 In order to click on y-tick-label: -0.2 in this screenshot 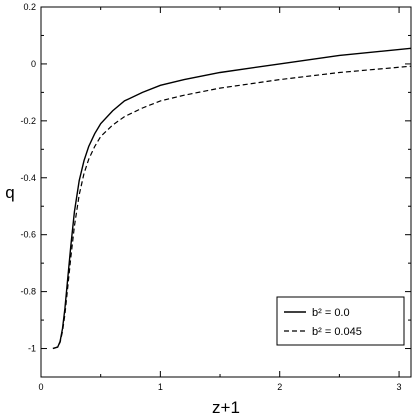, I will do `click(28, 121)`.